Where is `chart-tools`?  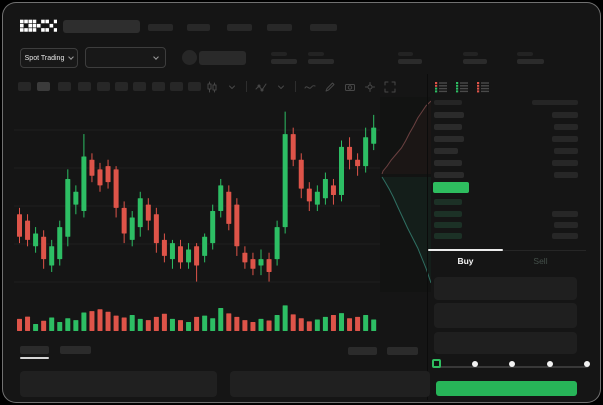 chart-tools is located at coordinates (301, 86).